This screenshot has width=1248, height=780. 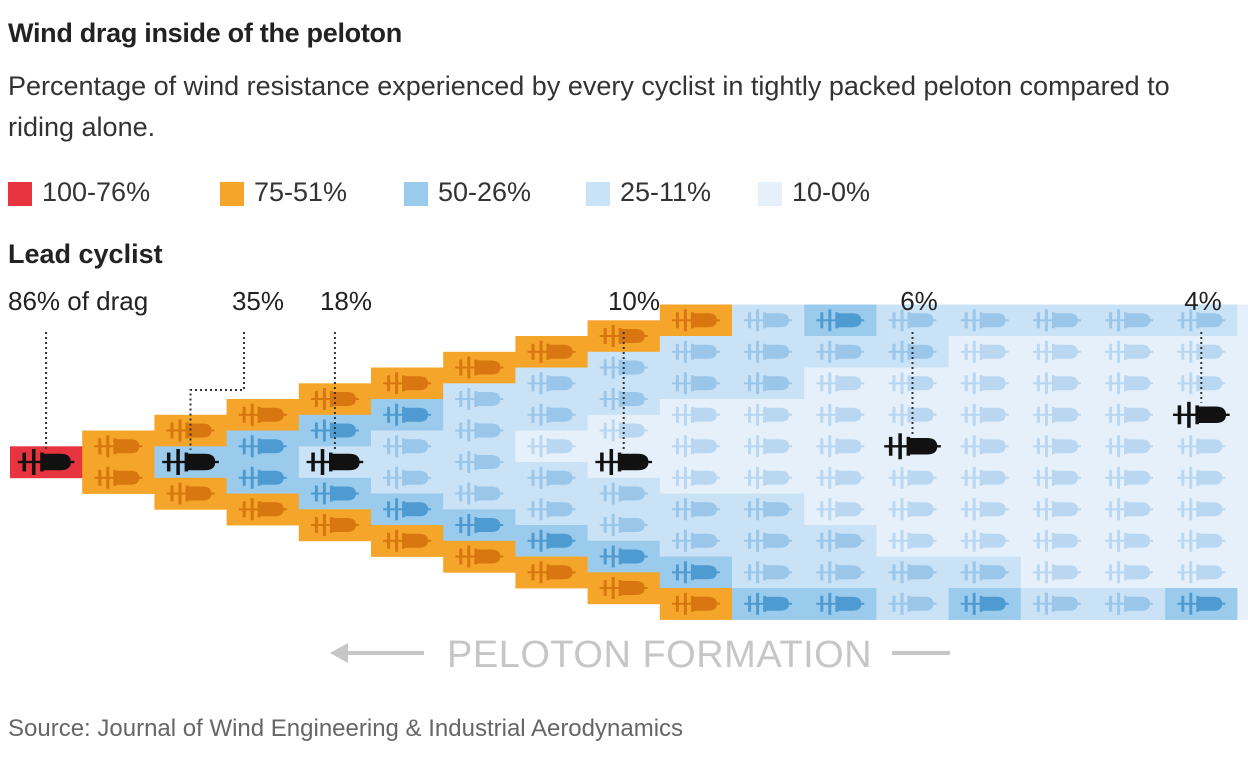 I want to click on legend-label-5: 10-0%, so click(x=831, y=192).